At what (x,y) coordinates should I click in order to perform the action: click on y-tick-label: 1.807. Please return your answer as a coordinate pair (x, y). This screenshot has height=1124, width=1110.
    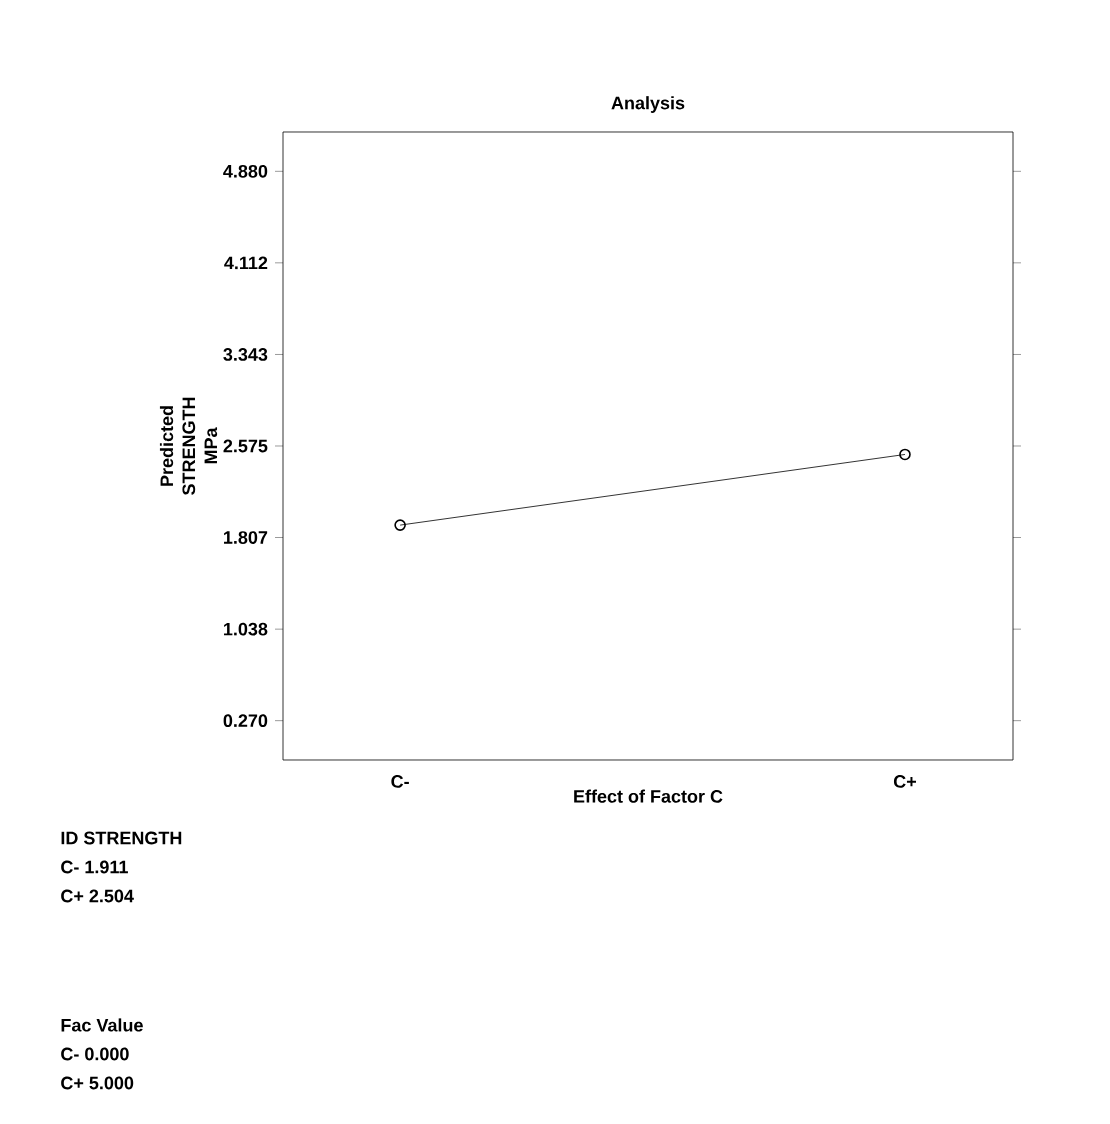
    Looking at the image, I should click on (246, 537).